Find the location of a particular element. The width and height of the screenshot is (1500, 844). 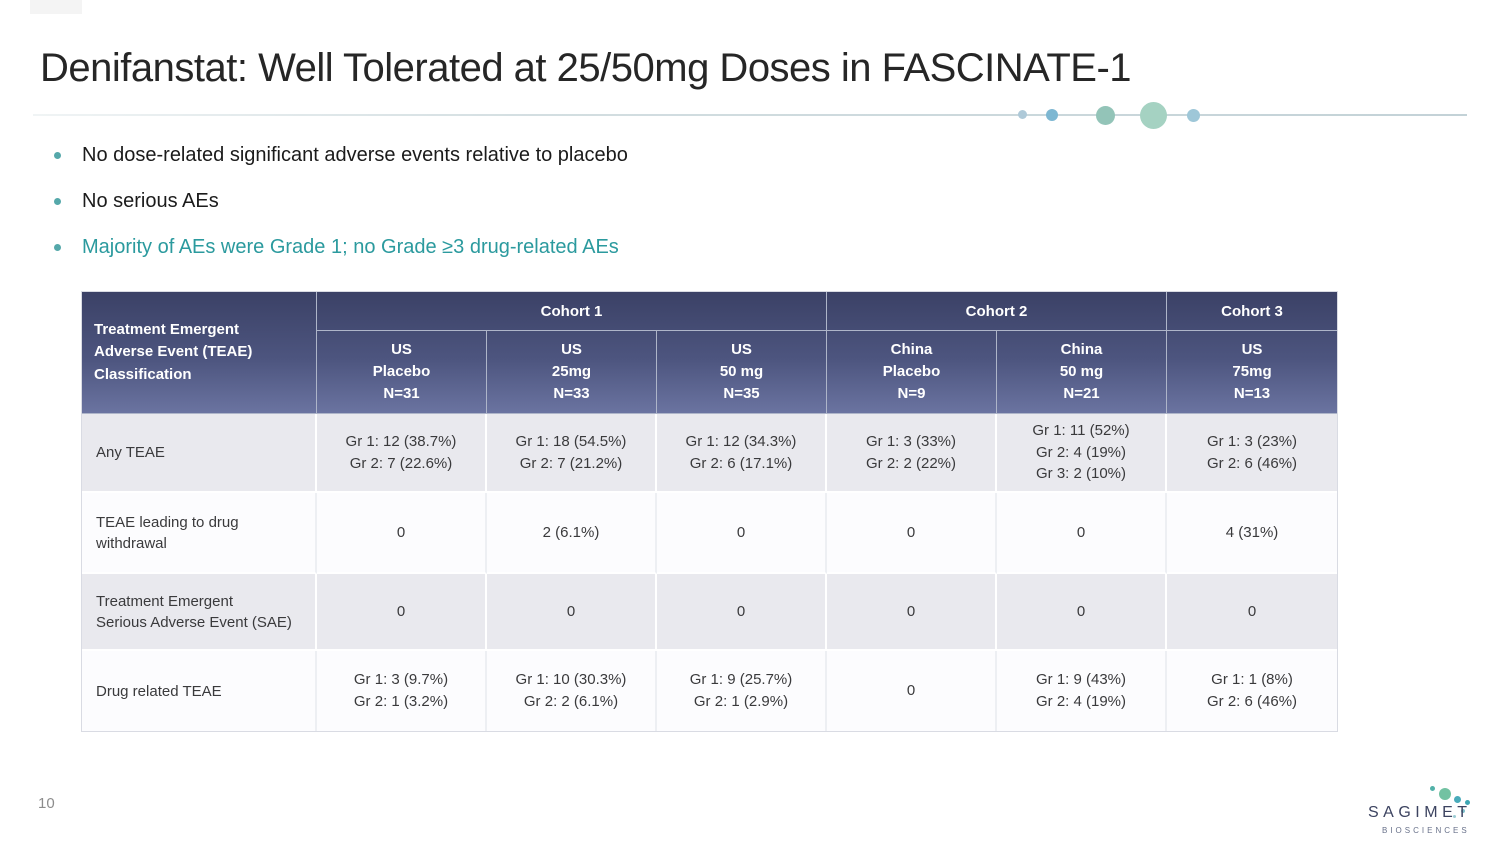

table-cell: Gr 1: 18 (54.5%) Gr 2: 7 (21.2%) is located at coordinates (572, 453).